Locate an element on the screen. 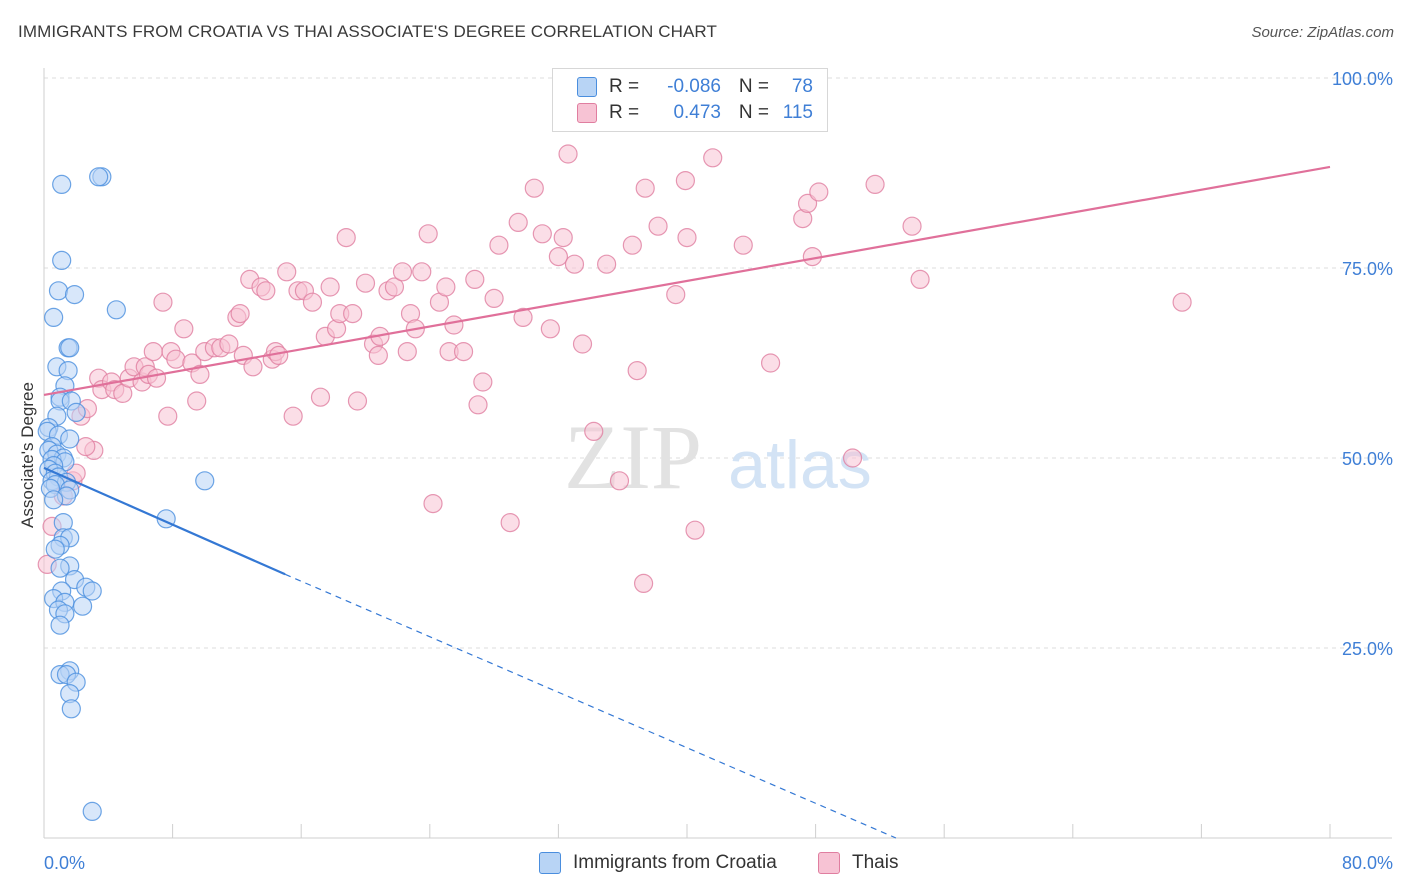 The width and height of the screenshot is (1406, 892). legend-r-value: -0.086 is located at coordinates (694, 86).